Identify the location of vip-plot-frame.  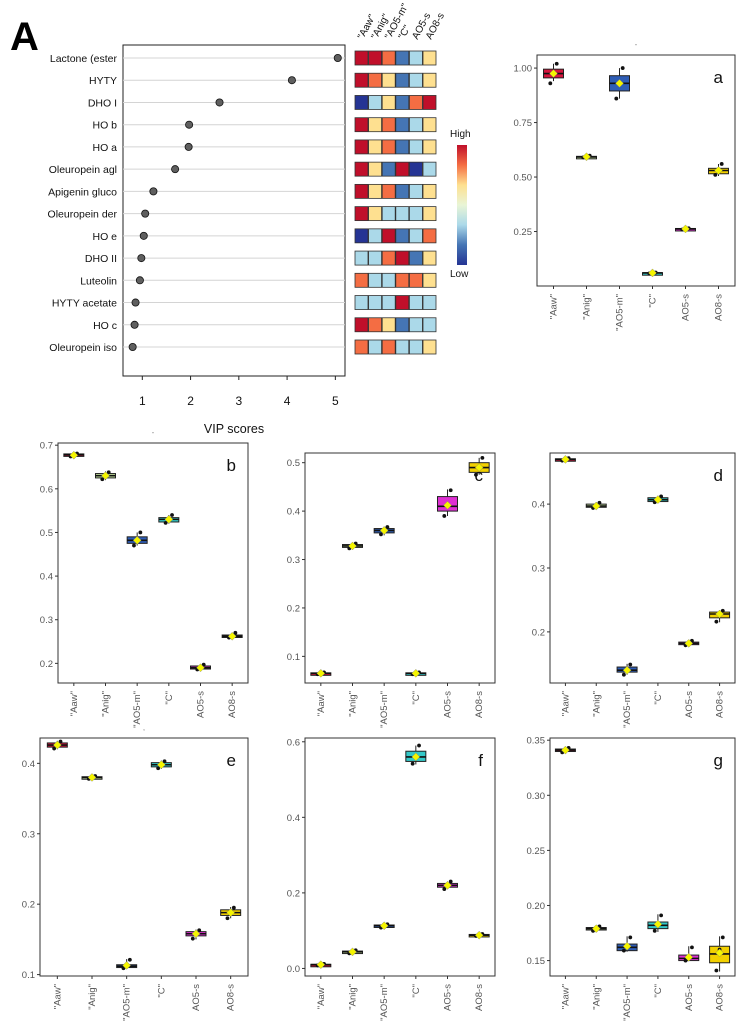
(234, 210).